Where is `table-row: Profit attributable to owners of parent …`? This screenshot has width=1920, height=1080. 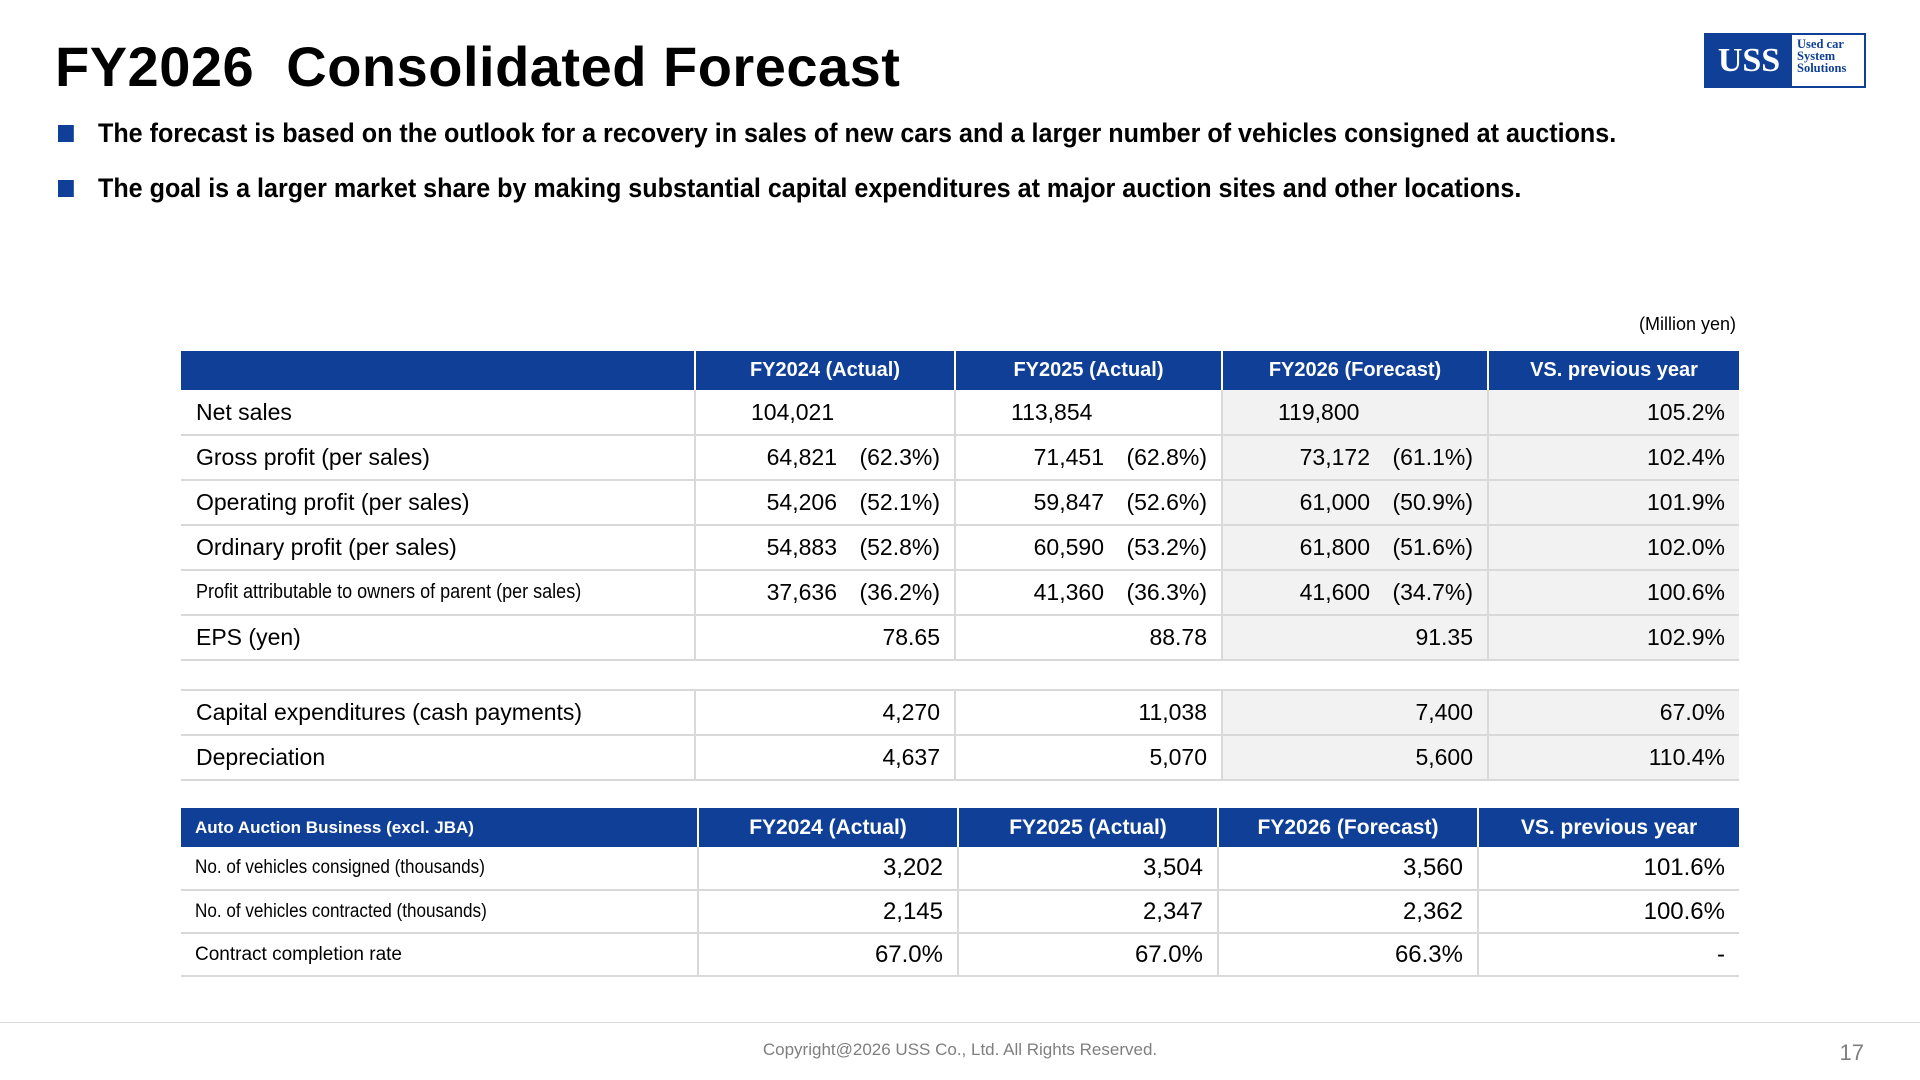 table-row: Profit attributable to owners of parent … is located at coordinates (960, 593).